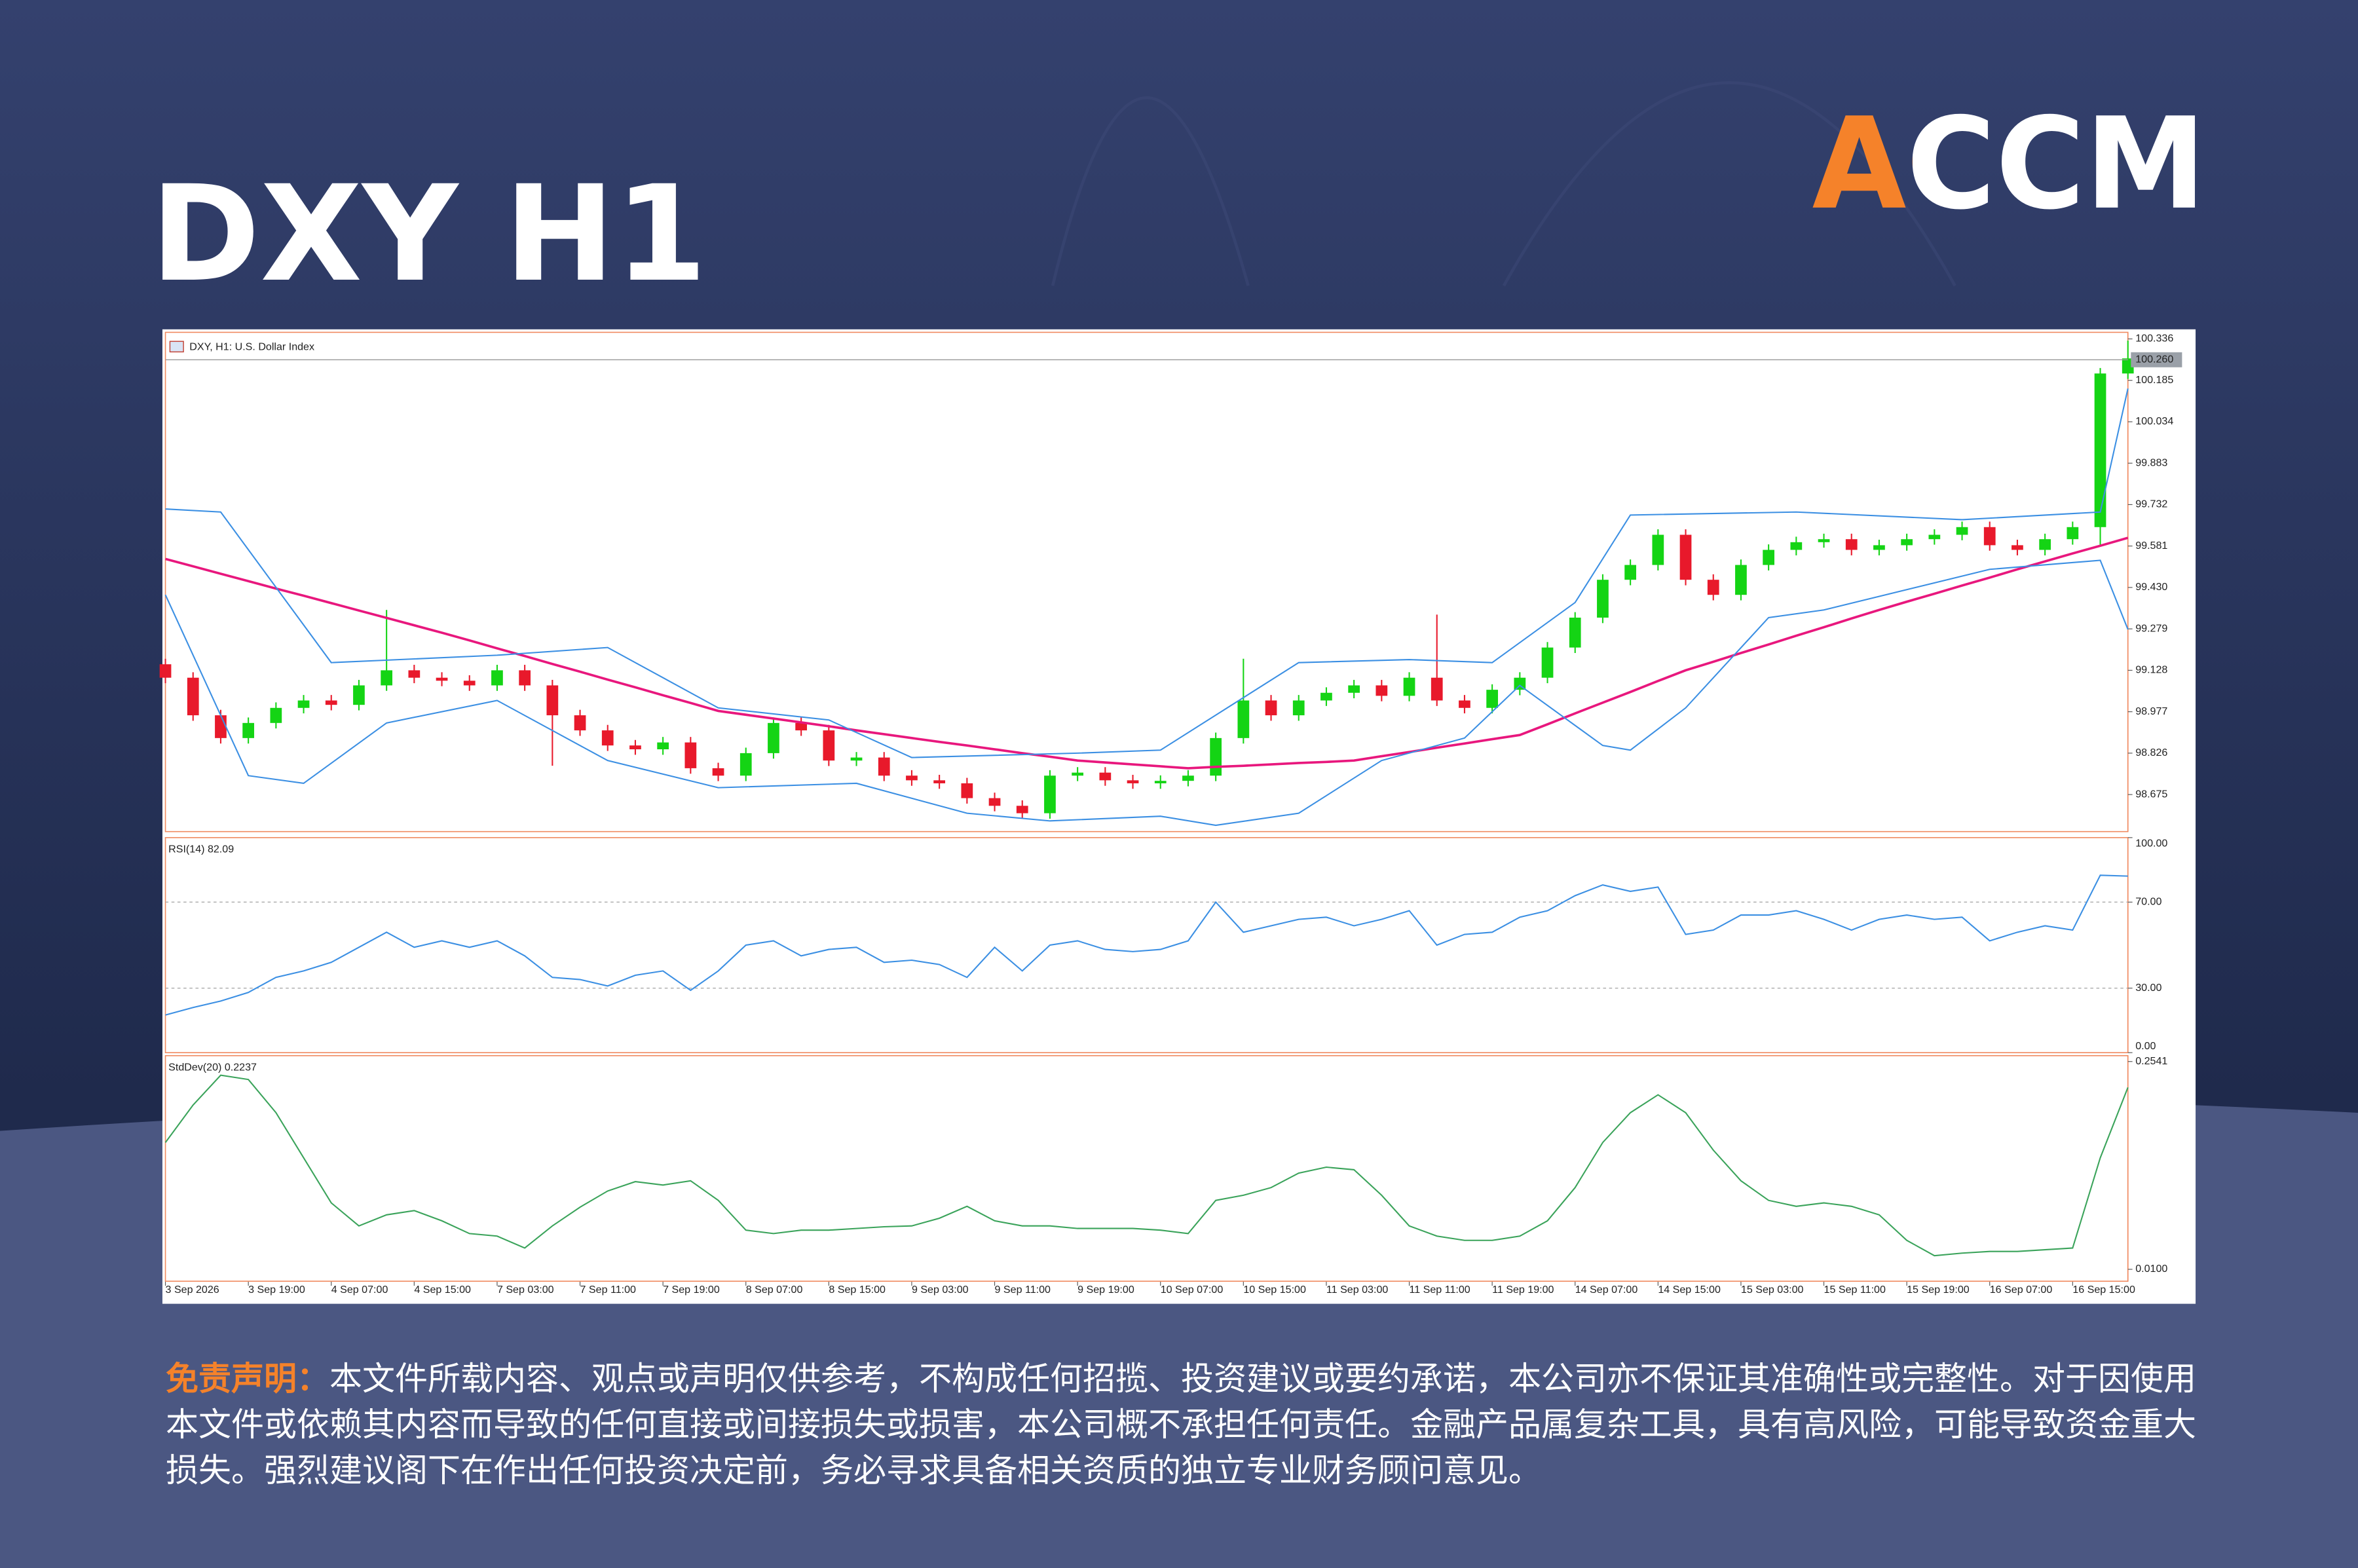 The image size is (2358, 1568). What do you see at coordinates (2151, 711) in the screenshot?
I see `y-tick-label: 98.977` at bounding box center [2151, 711].